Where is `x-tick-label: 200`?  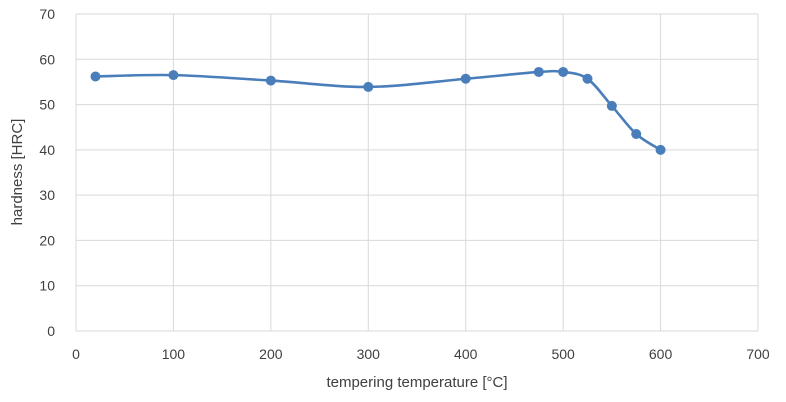 x-tick-label: 200 is located at coordinates (271, 354).